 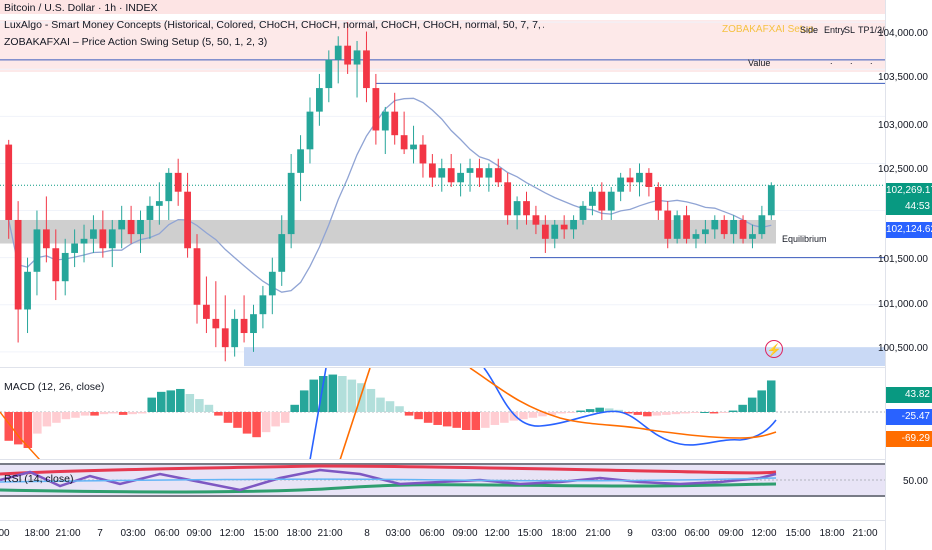 I want to click on rsi-legend: RSI (14, close), so click(x=39, y=479).